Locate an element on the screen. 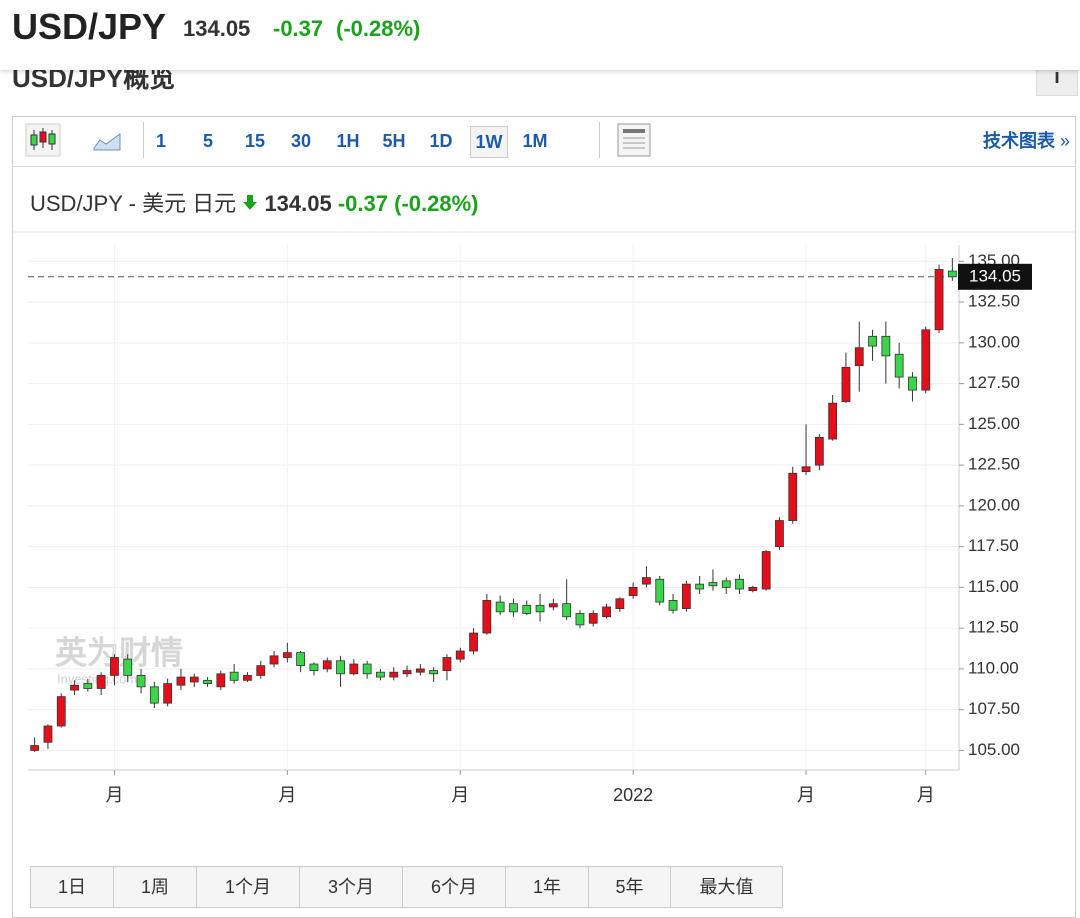 The width and height of the screenshot is (1080, 918). range-button: 最大值 is located at coordinates (726, 887).